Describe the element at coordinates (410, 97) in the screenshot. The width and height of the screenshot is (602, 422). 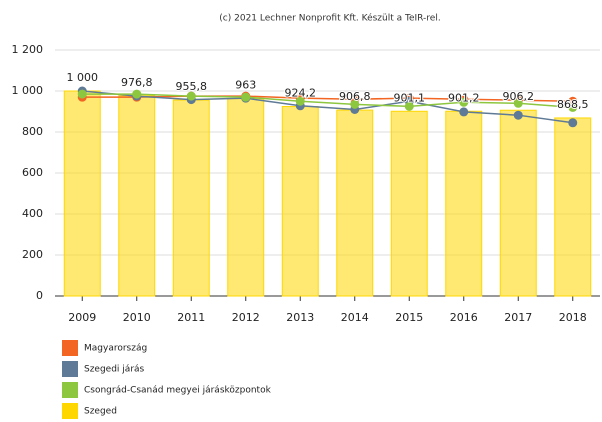
I see `data-label: 901,1` at that location.